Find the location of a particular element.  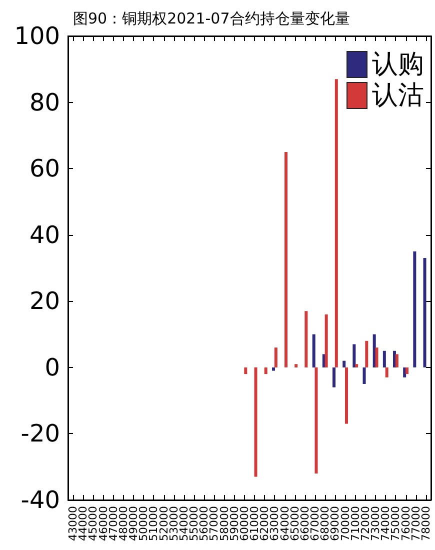

y-tick-label: 100 is located at coordinates (37, 36).